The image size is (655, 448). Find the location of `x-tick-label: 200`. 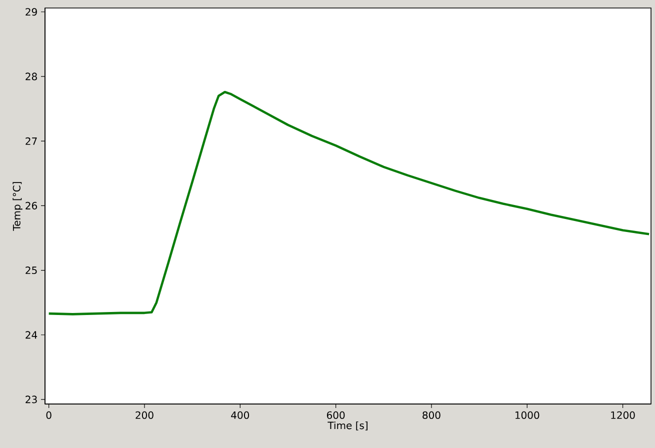

x-tick-label: 200 is located at coordinates (145, 415).